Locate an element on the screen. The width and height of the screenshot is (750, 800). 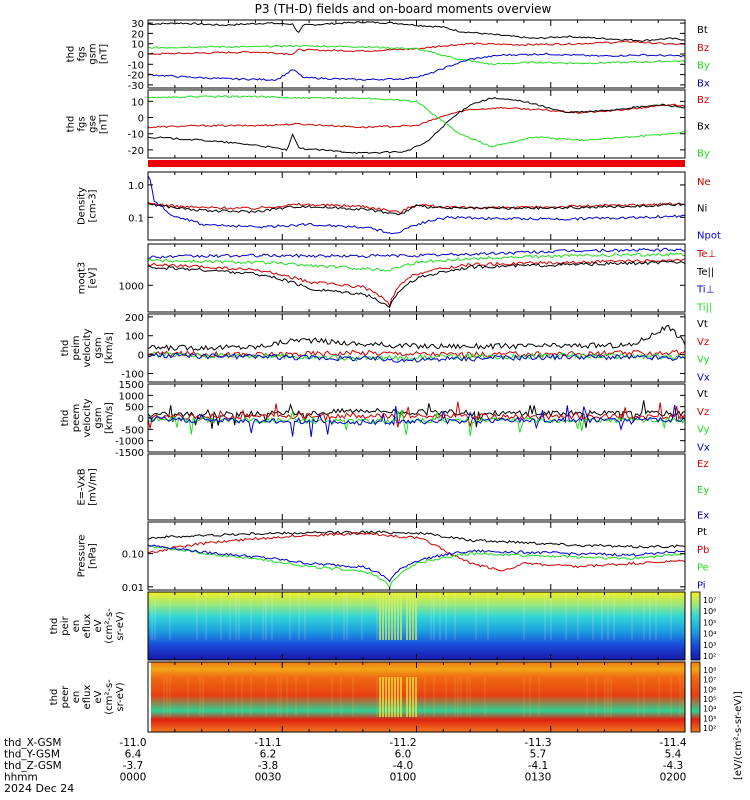
legend-Te||: Te|| is located at coordinates (705, 272).